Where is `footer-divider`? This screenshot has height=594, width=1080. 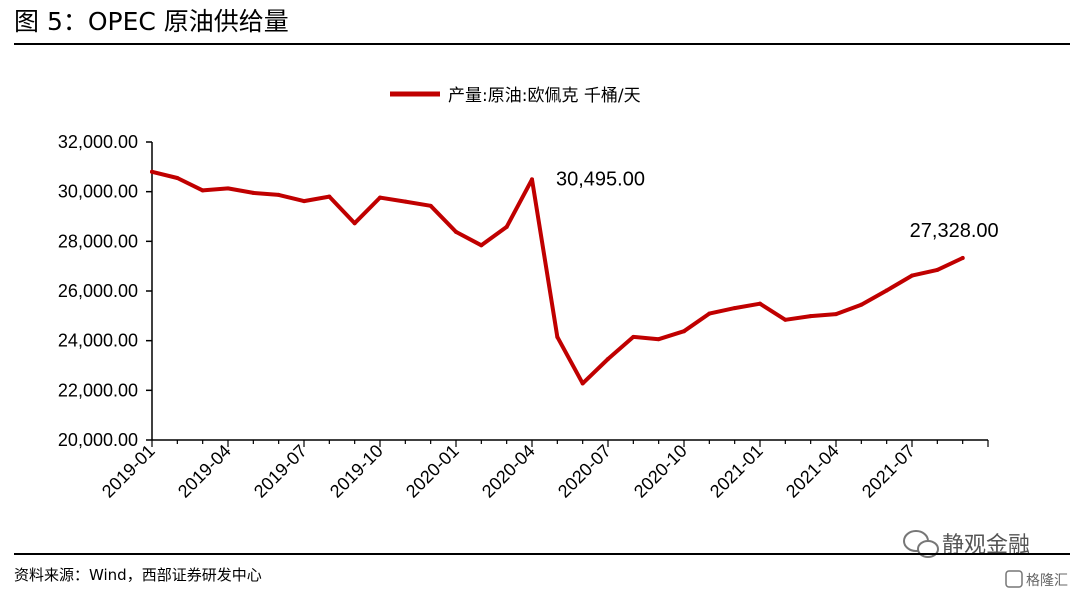 footer-divider is located at coordinates (542, 554).